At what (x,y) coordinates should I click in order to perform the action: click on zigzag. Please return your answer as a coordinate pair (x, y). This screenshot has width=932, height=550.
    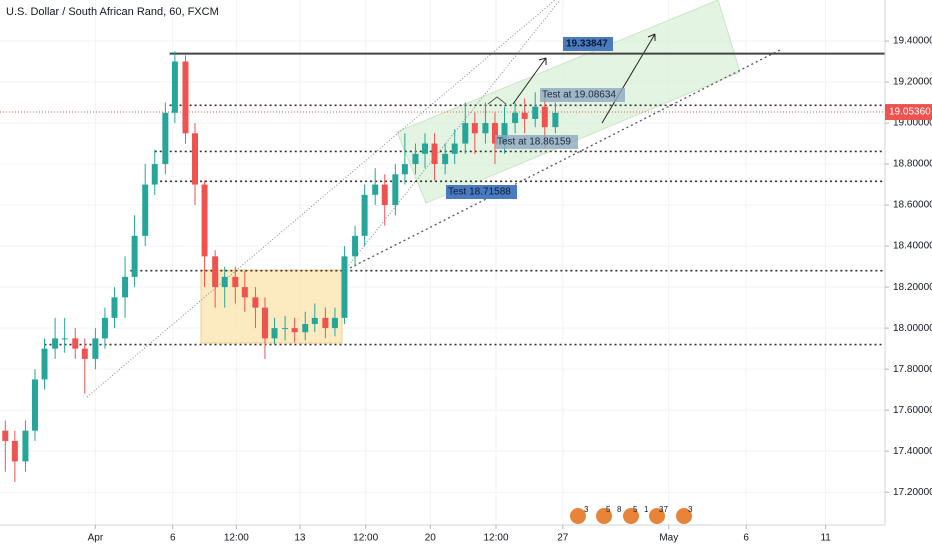
    Looking at the image, I should click on (497, 100).